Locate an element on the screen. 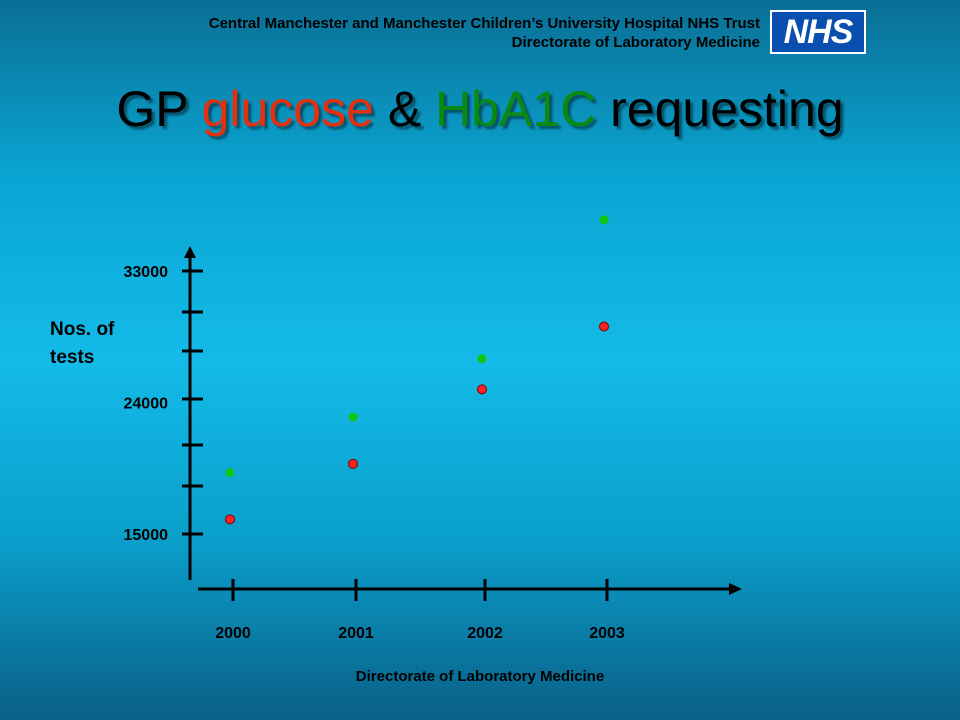 The width and height of the screenshot is (960, 720). hba1c-point-2000 is located at coordinates (230, 473).